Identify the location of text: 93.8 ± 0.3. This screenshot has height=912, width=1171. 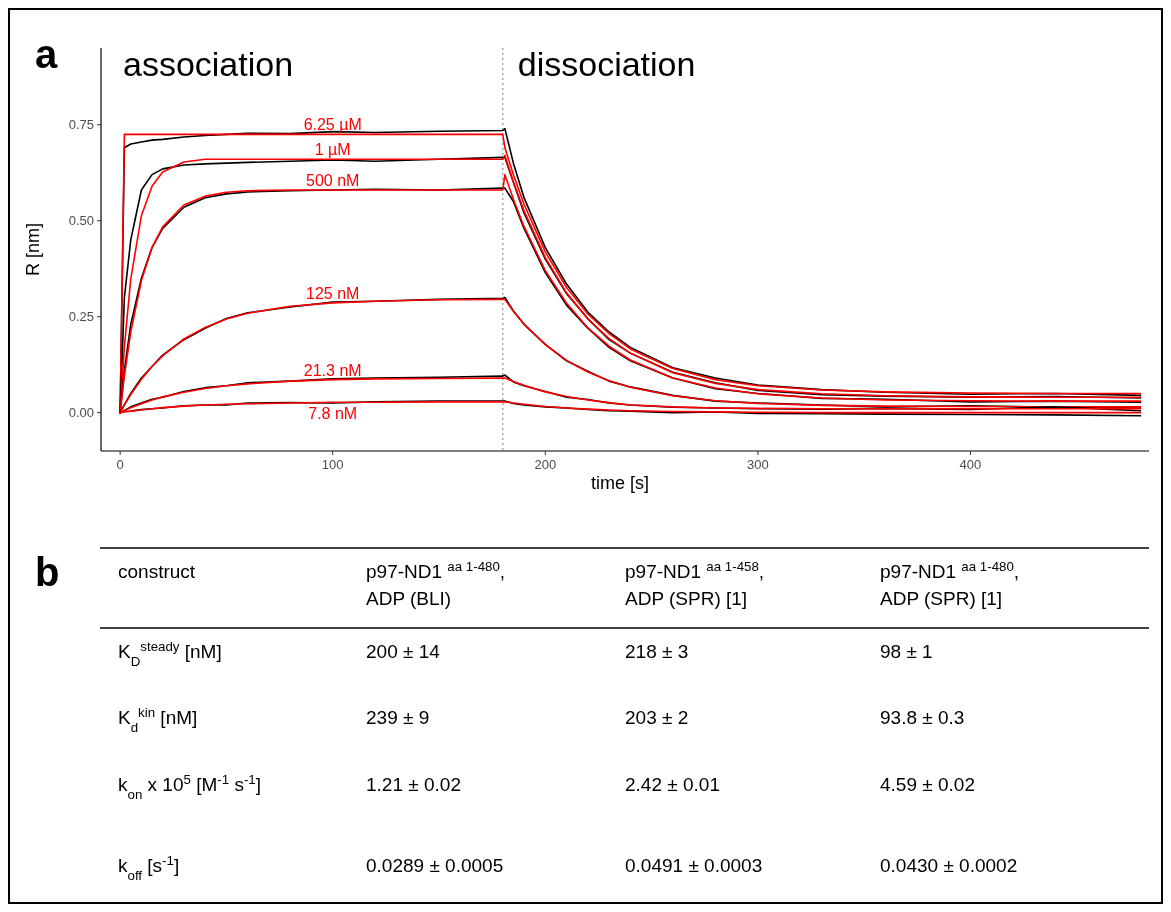
(922, 717).